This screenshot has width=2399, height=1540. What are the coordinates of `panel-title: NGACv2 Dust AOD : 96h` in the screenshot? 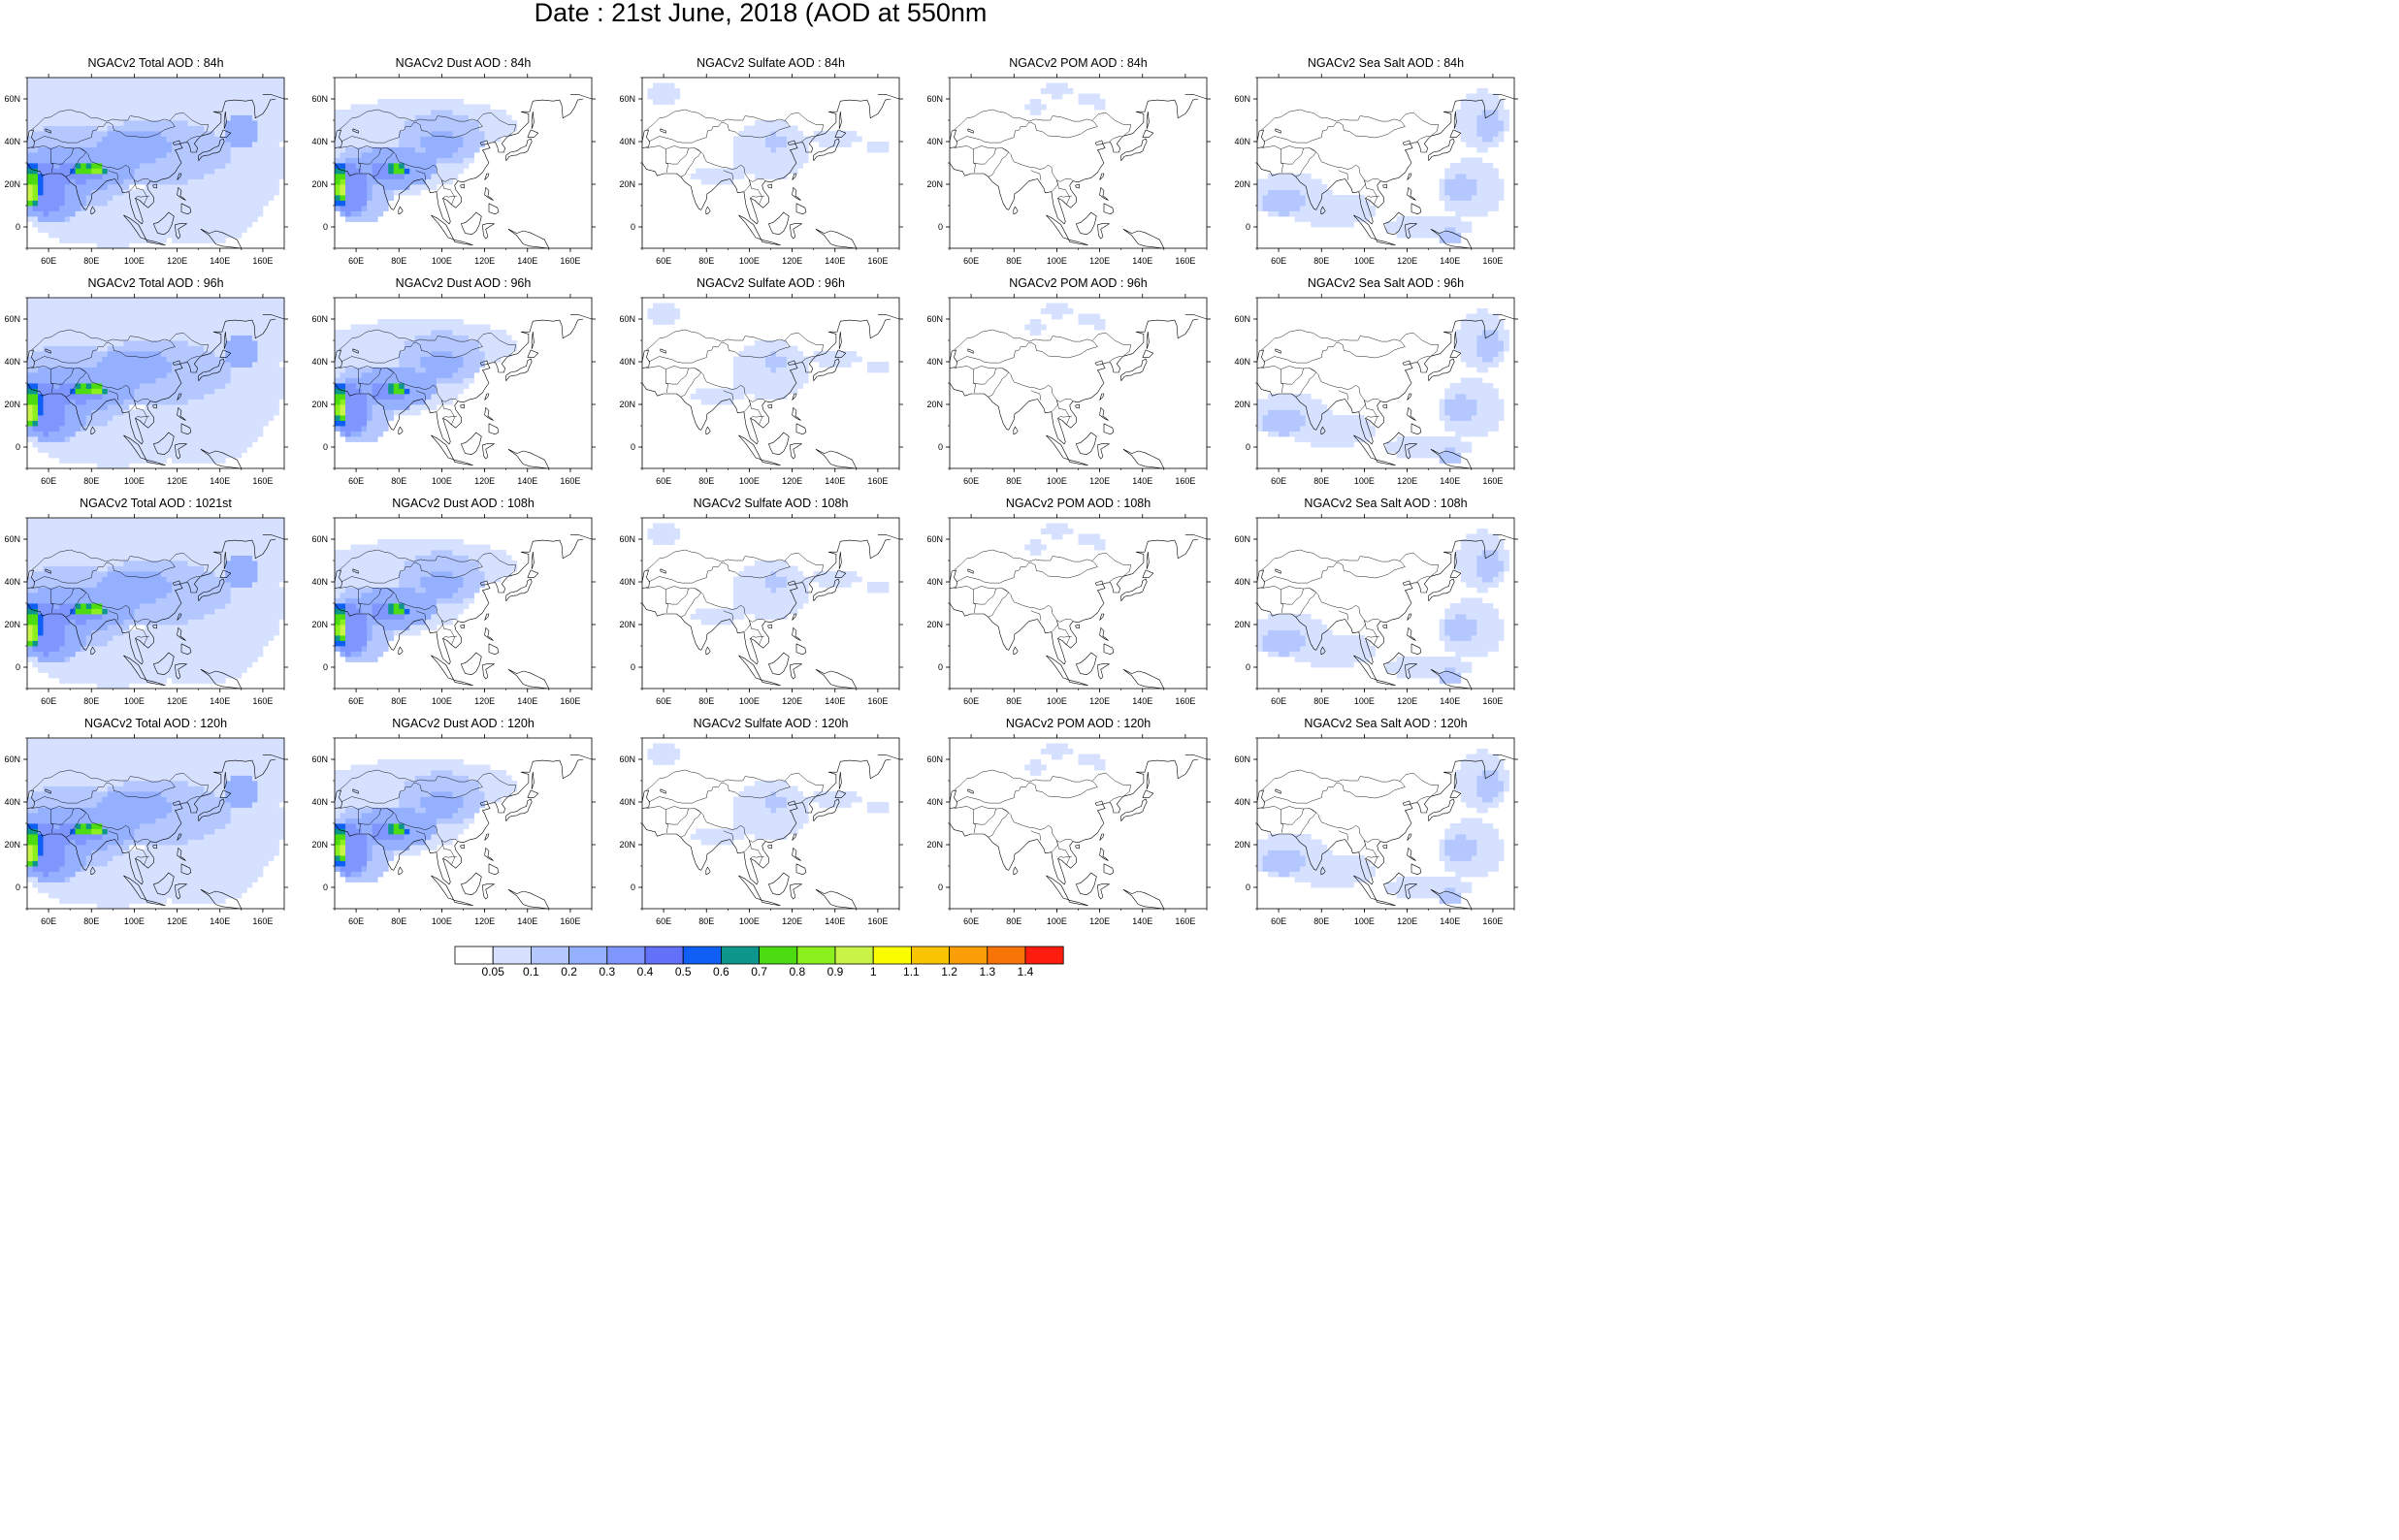 It's located at (464, 283).